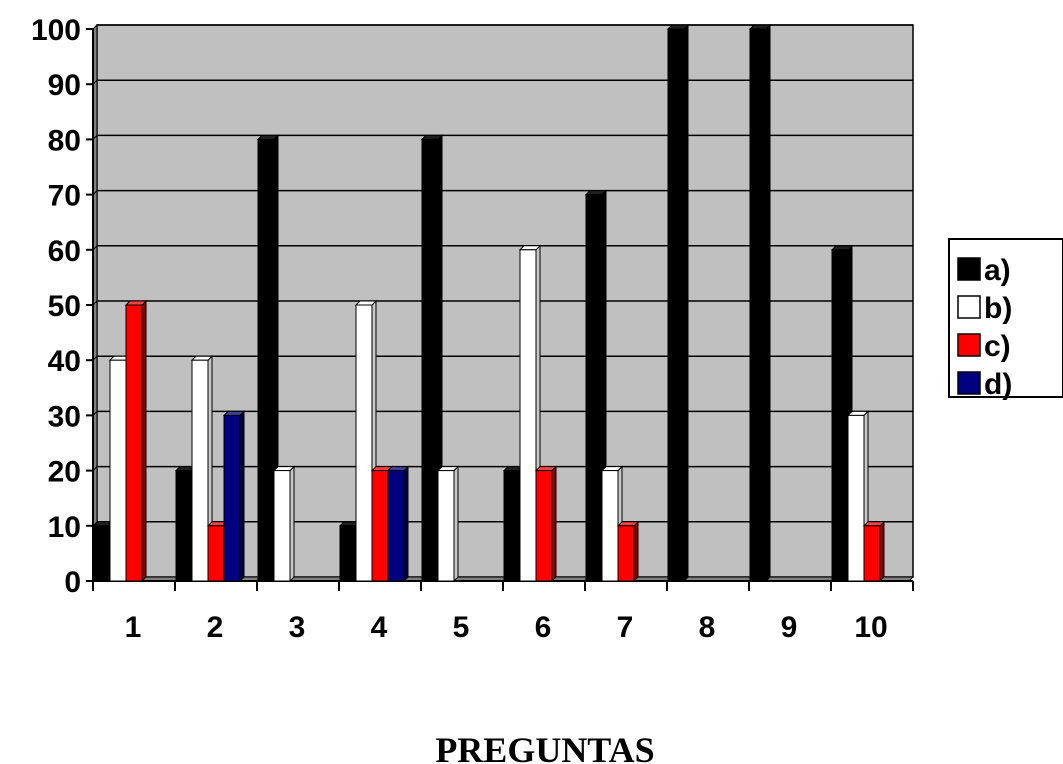 The image size is (1063, 764). I want to click on y-tick-label: 10, so click(64, 527).